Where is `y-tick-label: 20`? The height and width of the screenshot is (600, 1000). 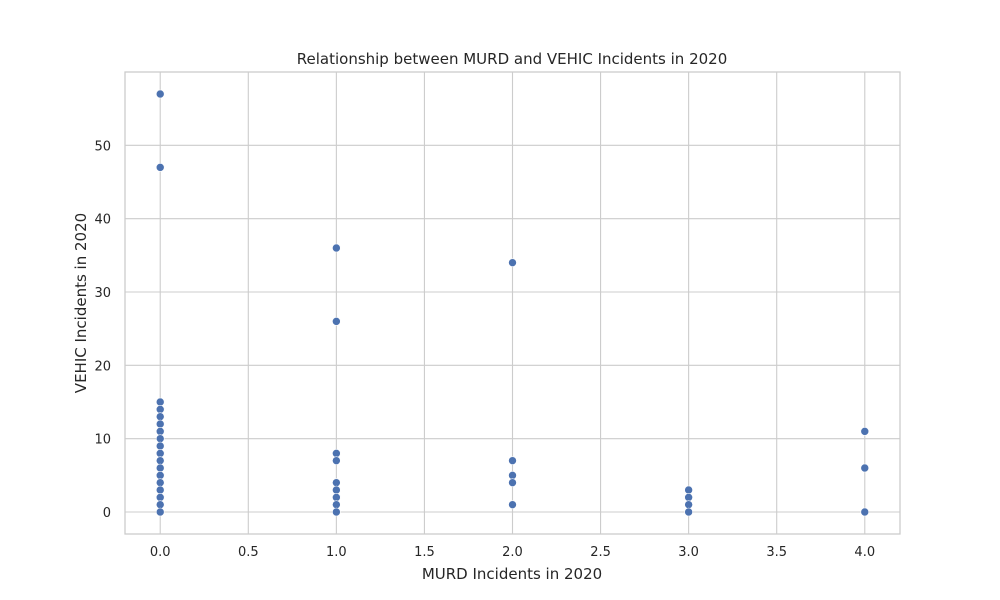 y-tick-label: 20 is located at coordinates (102, 366).